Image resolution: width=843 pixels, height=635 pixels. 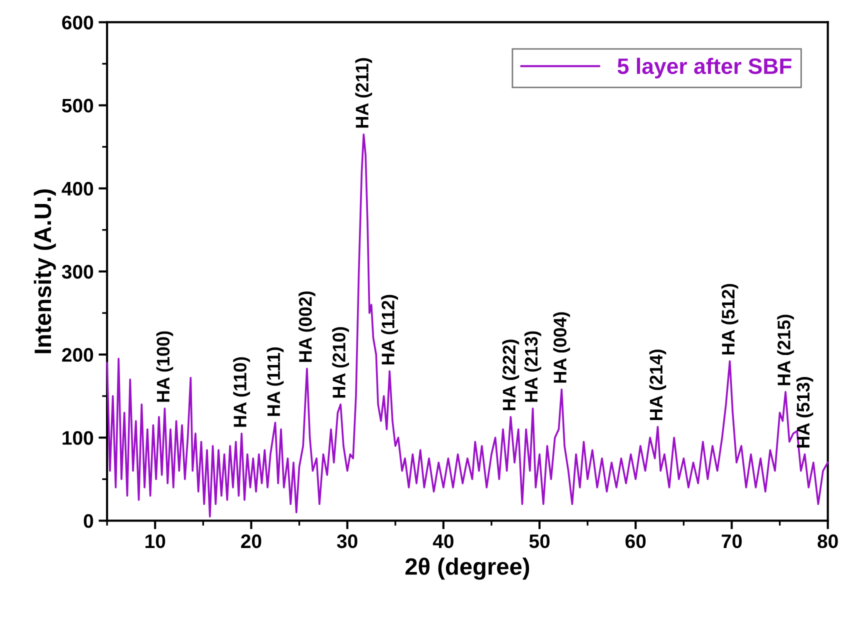 I want to click on annotation: HA (215), so click(x=785, y=350).